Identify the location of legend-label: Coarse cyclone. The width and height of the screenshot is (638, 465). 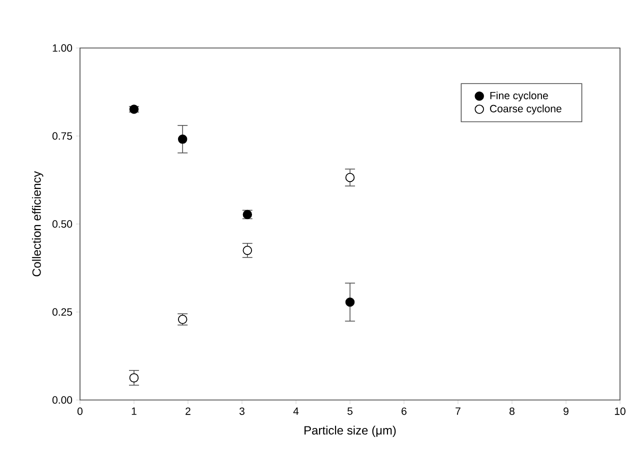
(526, 109).